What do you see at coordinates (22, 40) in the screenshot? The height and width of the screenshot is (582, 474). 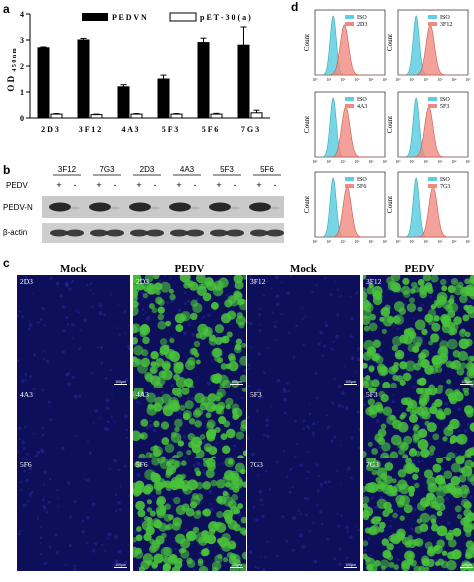 I see `y-tick-label: 3` at bounding box center [22, 40].